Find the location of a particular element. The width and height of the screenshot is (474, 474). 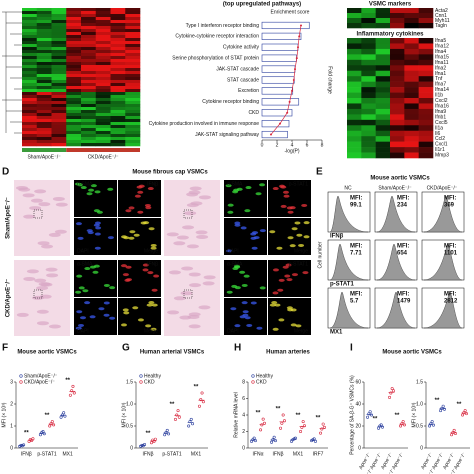

legend-label: Enrichment score is located at coordinates (290, 12).